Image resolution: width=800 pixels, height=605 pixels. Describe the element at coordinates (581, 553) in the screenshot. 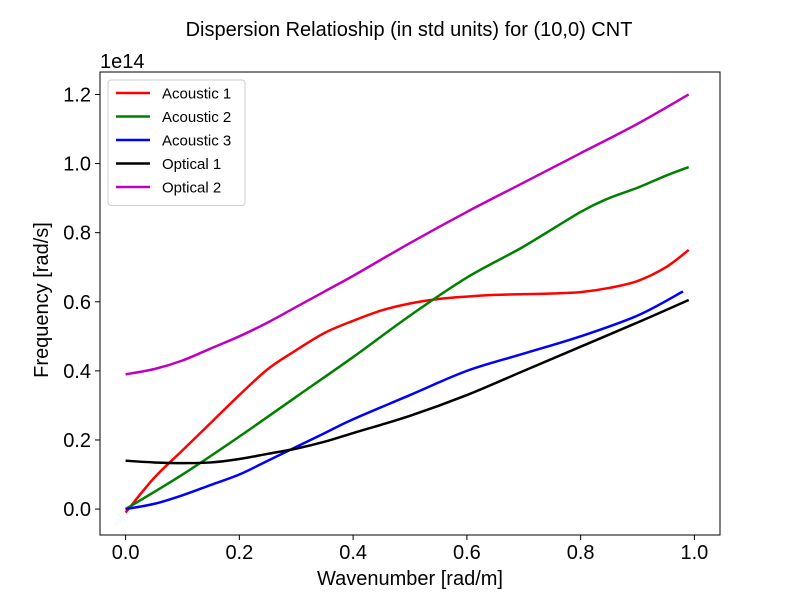

I see `x-tick-label: 0.8` at that location.